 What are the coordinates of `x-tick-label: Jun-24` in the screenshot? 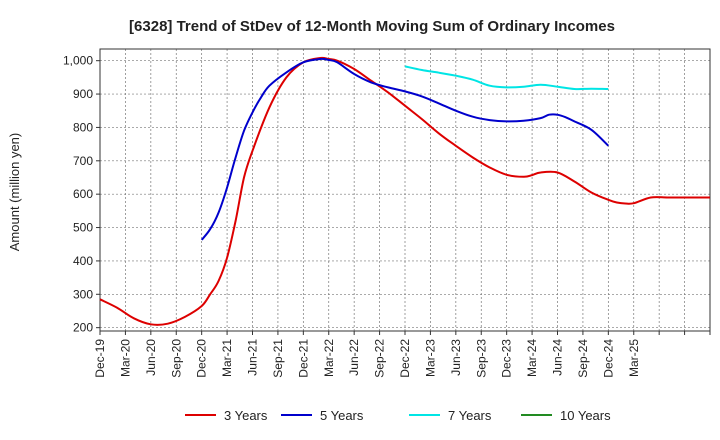 It's located at (558, 357).